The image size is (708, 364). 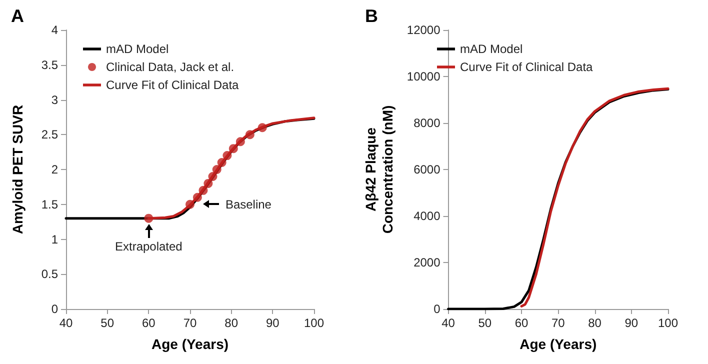 What do you see at coordinates (54, 169) in the screenshot?
I see `y-tick-label: 2` at bounding box center [54, 169].